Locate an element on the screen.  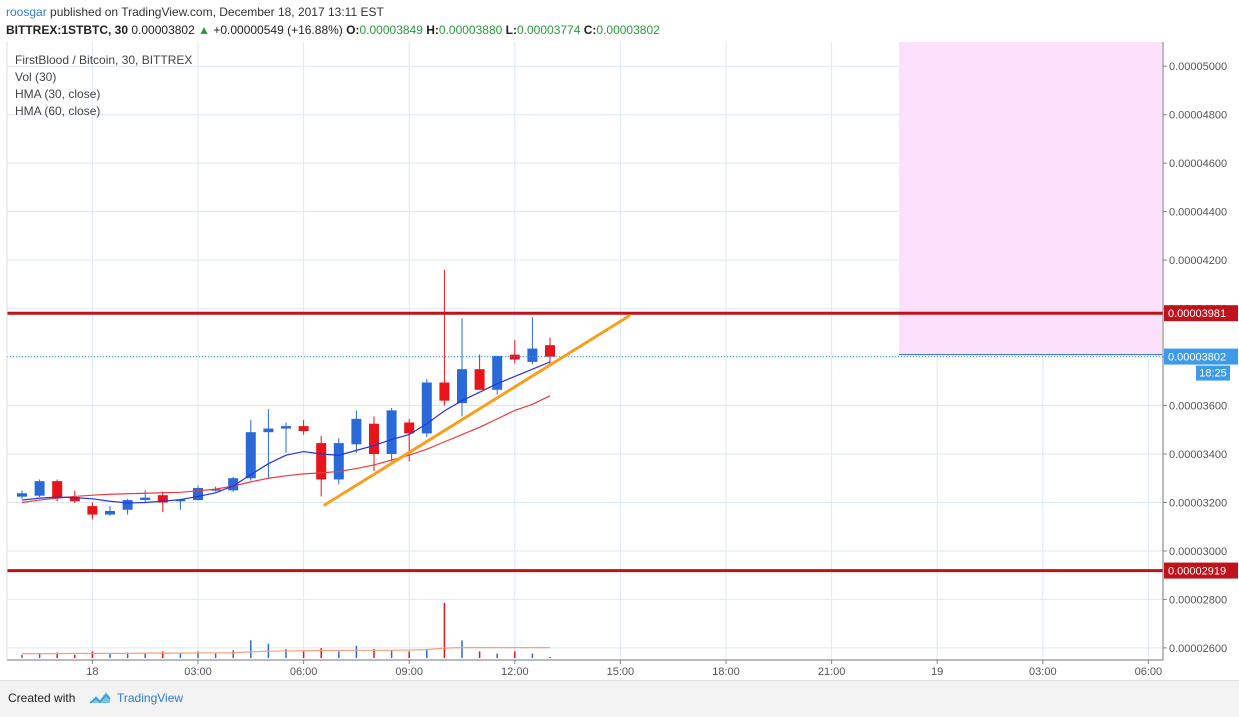
target-zone-rect is located at coordinates (1030, 198).